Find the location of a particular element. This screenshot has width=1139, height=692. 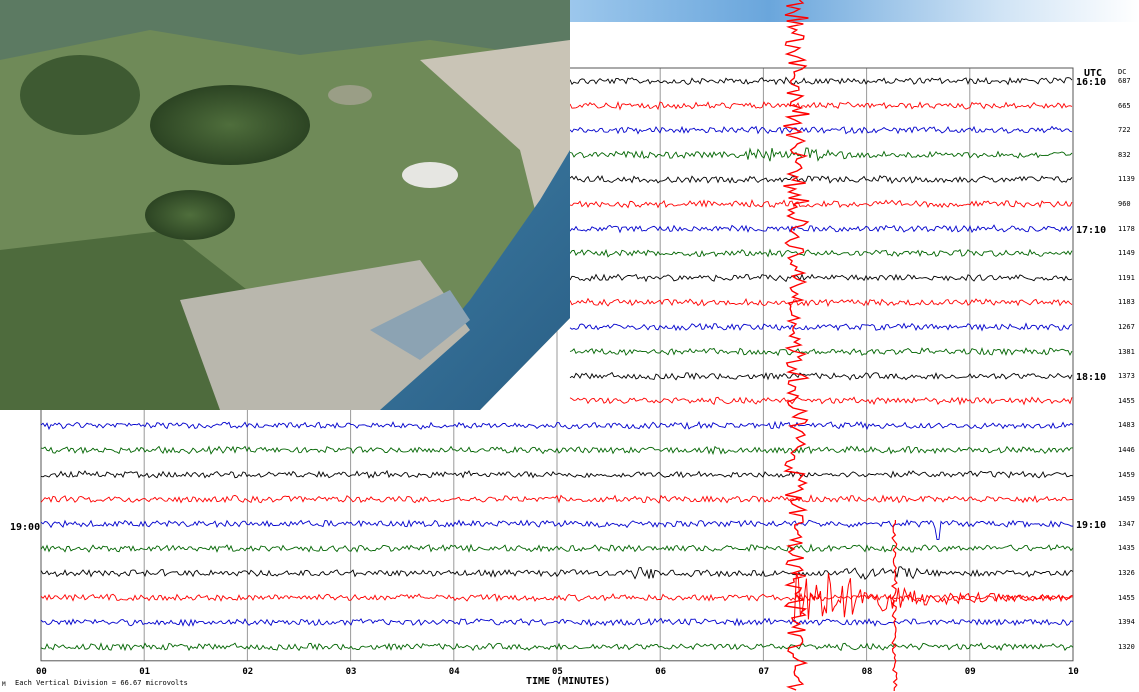

x-tick-label: 00 is located at coordinates (41, 672).